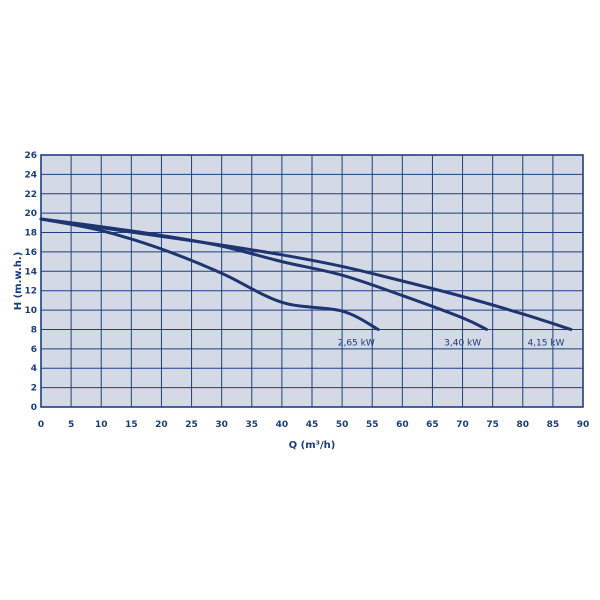  What do you see at coordinates (356, 343) in the screenshot?
I see `series-label: 2,65 kW` at bounding box center [356, 343].